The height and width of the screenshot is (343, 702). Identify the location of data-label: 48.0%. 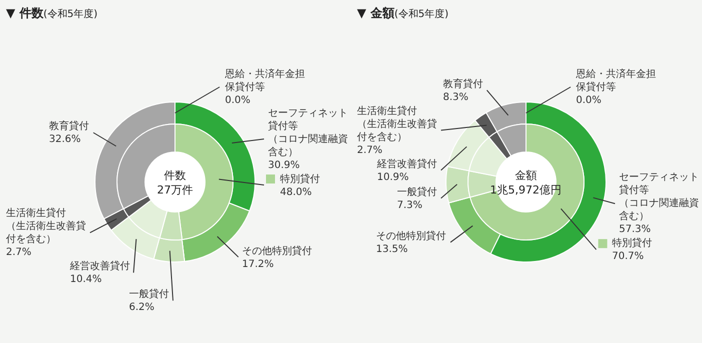
(296, 192).